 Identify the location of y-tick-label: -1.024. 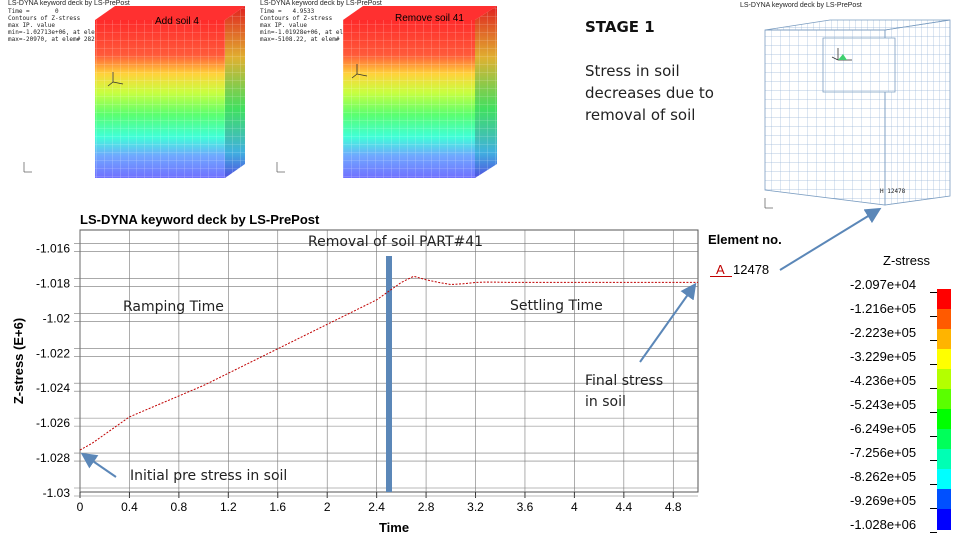
(53, 388).